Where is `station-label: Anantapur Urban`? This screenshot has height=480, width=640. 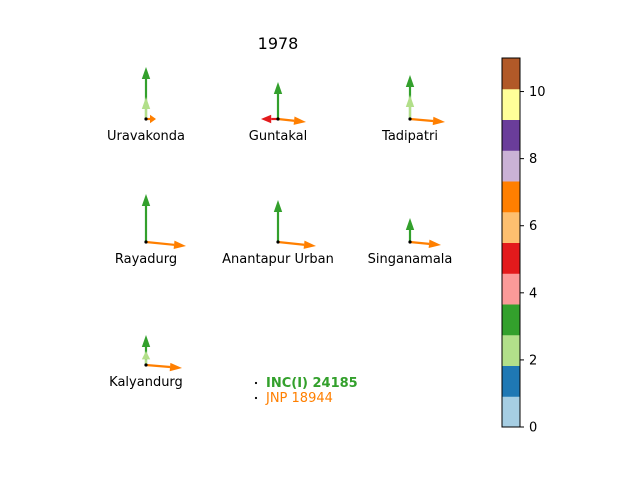 station-label: Anantapur Urban is located at coordinates (278, 259).